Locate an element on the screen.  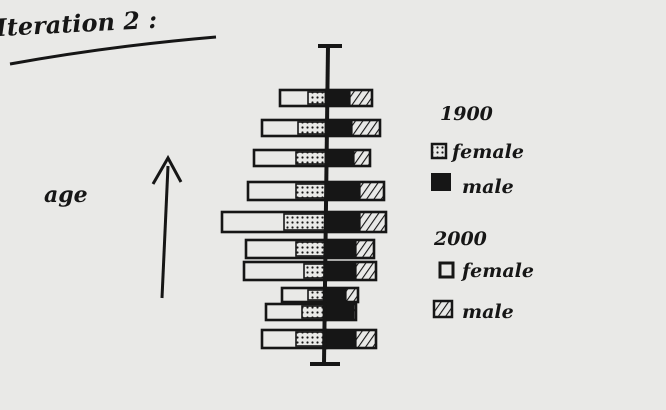
legend: 1900 female male 2000 female male is located at coordinates (482, 213).